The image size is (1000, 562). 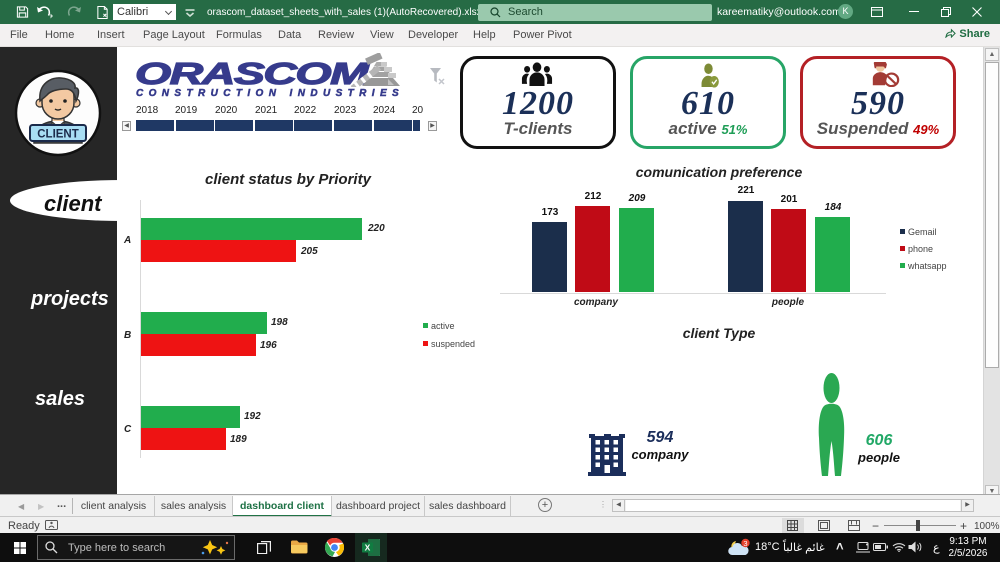 I want to click on svg-text: CLIENT, so click(x=58, y=135).